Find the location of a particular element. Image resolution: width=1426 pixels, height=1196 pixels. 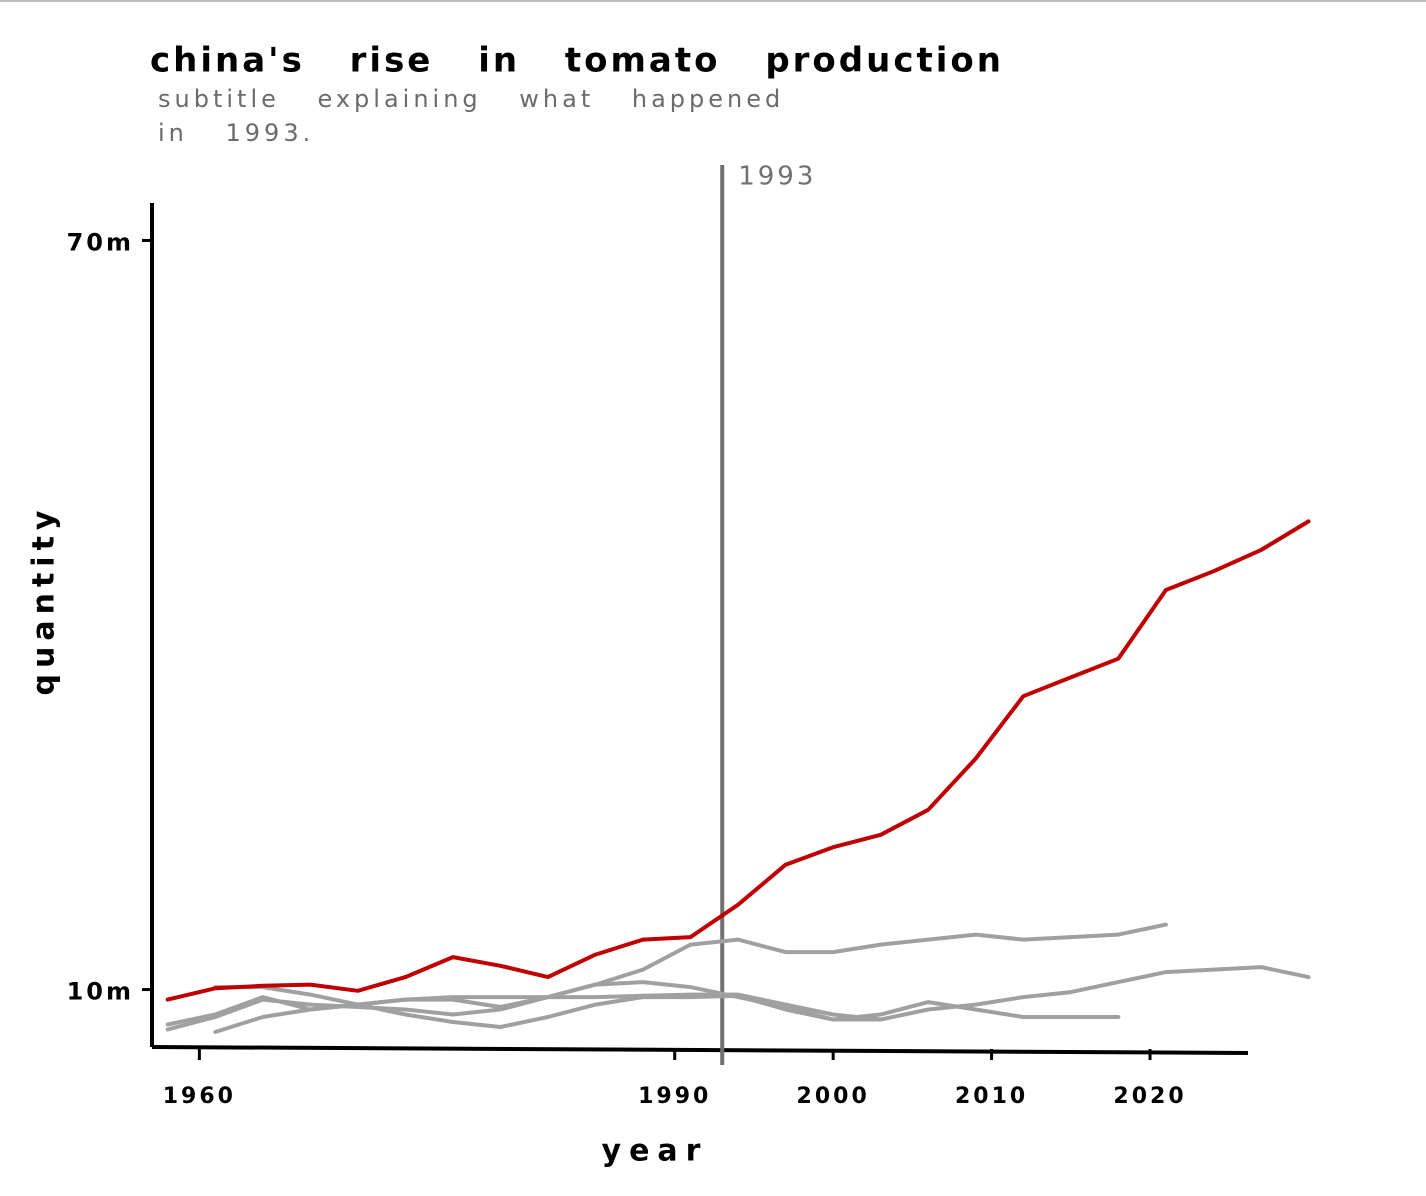

x-tick-label: 2000 is located at coordinates (833, 1096).